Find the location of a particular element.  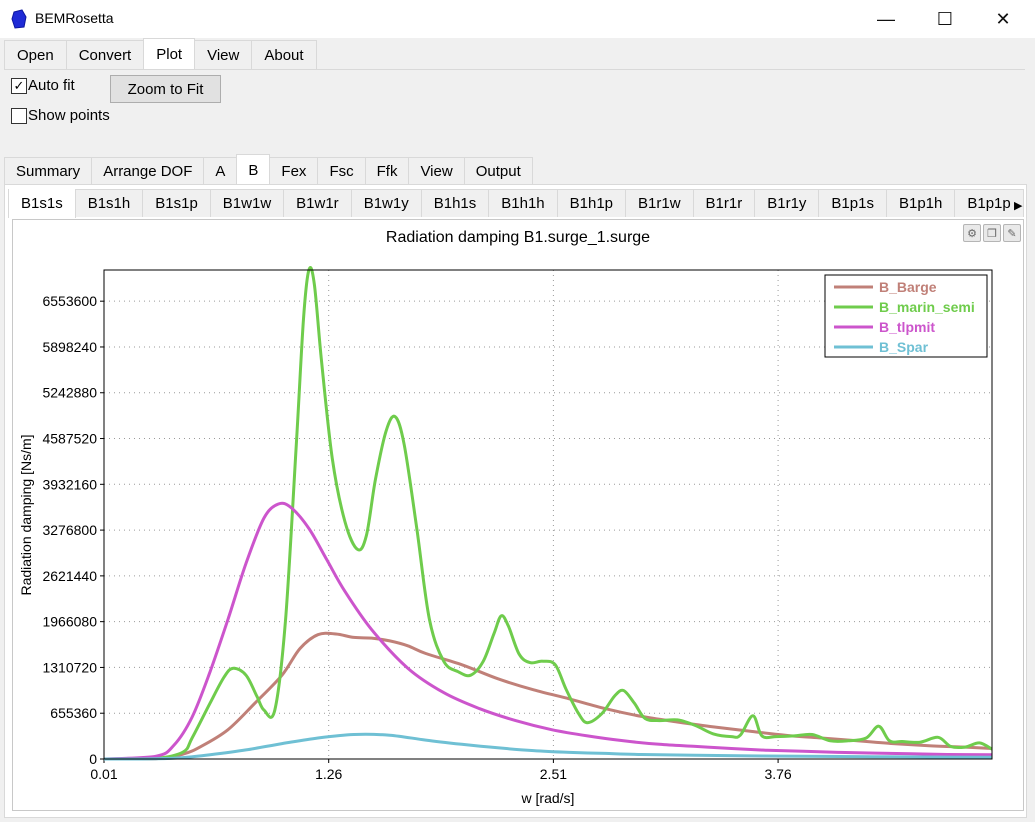

x-tick-label: 3.76 is located at coordinates (777, 774).